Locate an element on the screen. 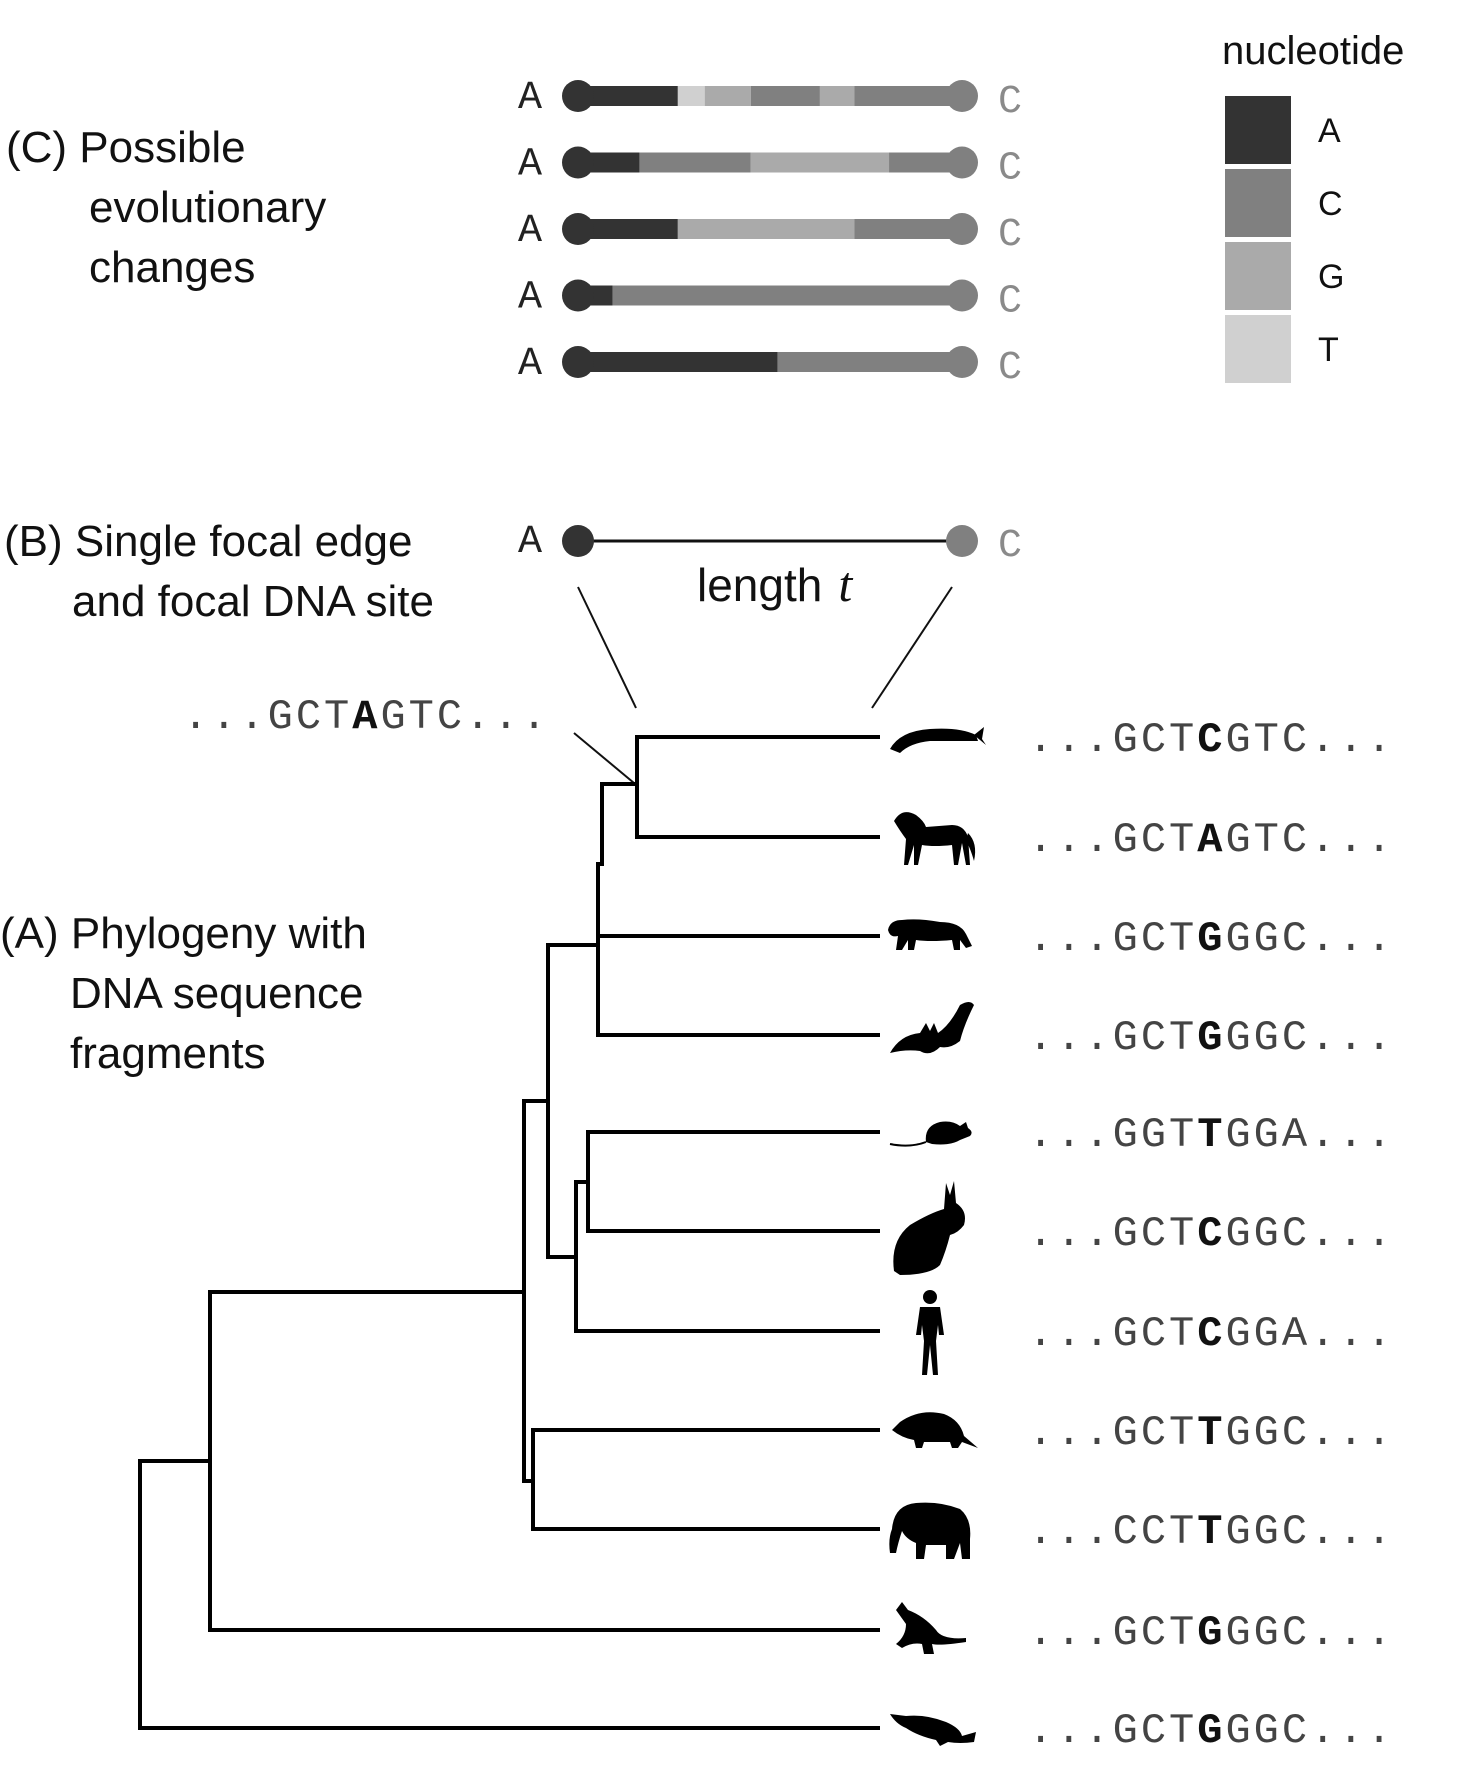 This screenshot has height=1785, width=1473. whale-icon is located at coordinates (938, 740).